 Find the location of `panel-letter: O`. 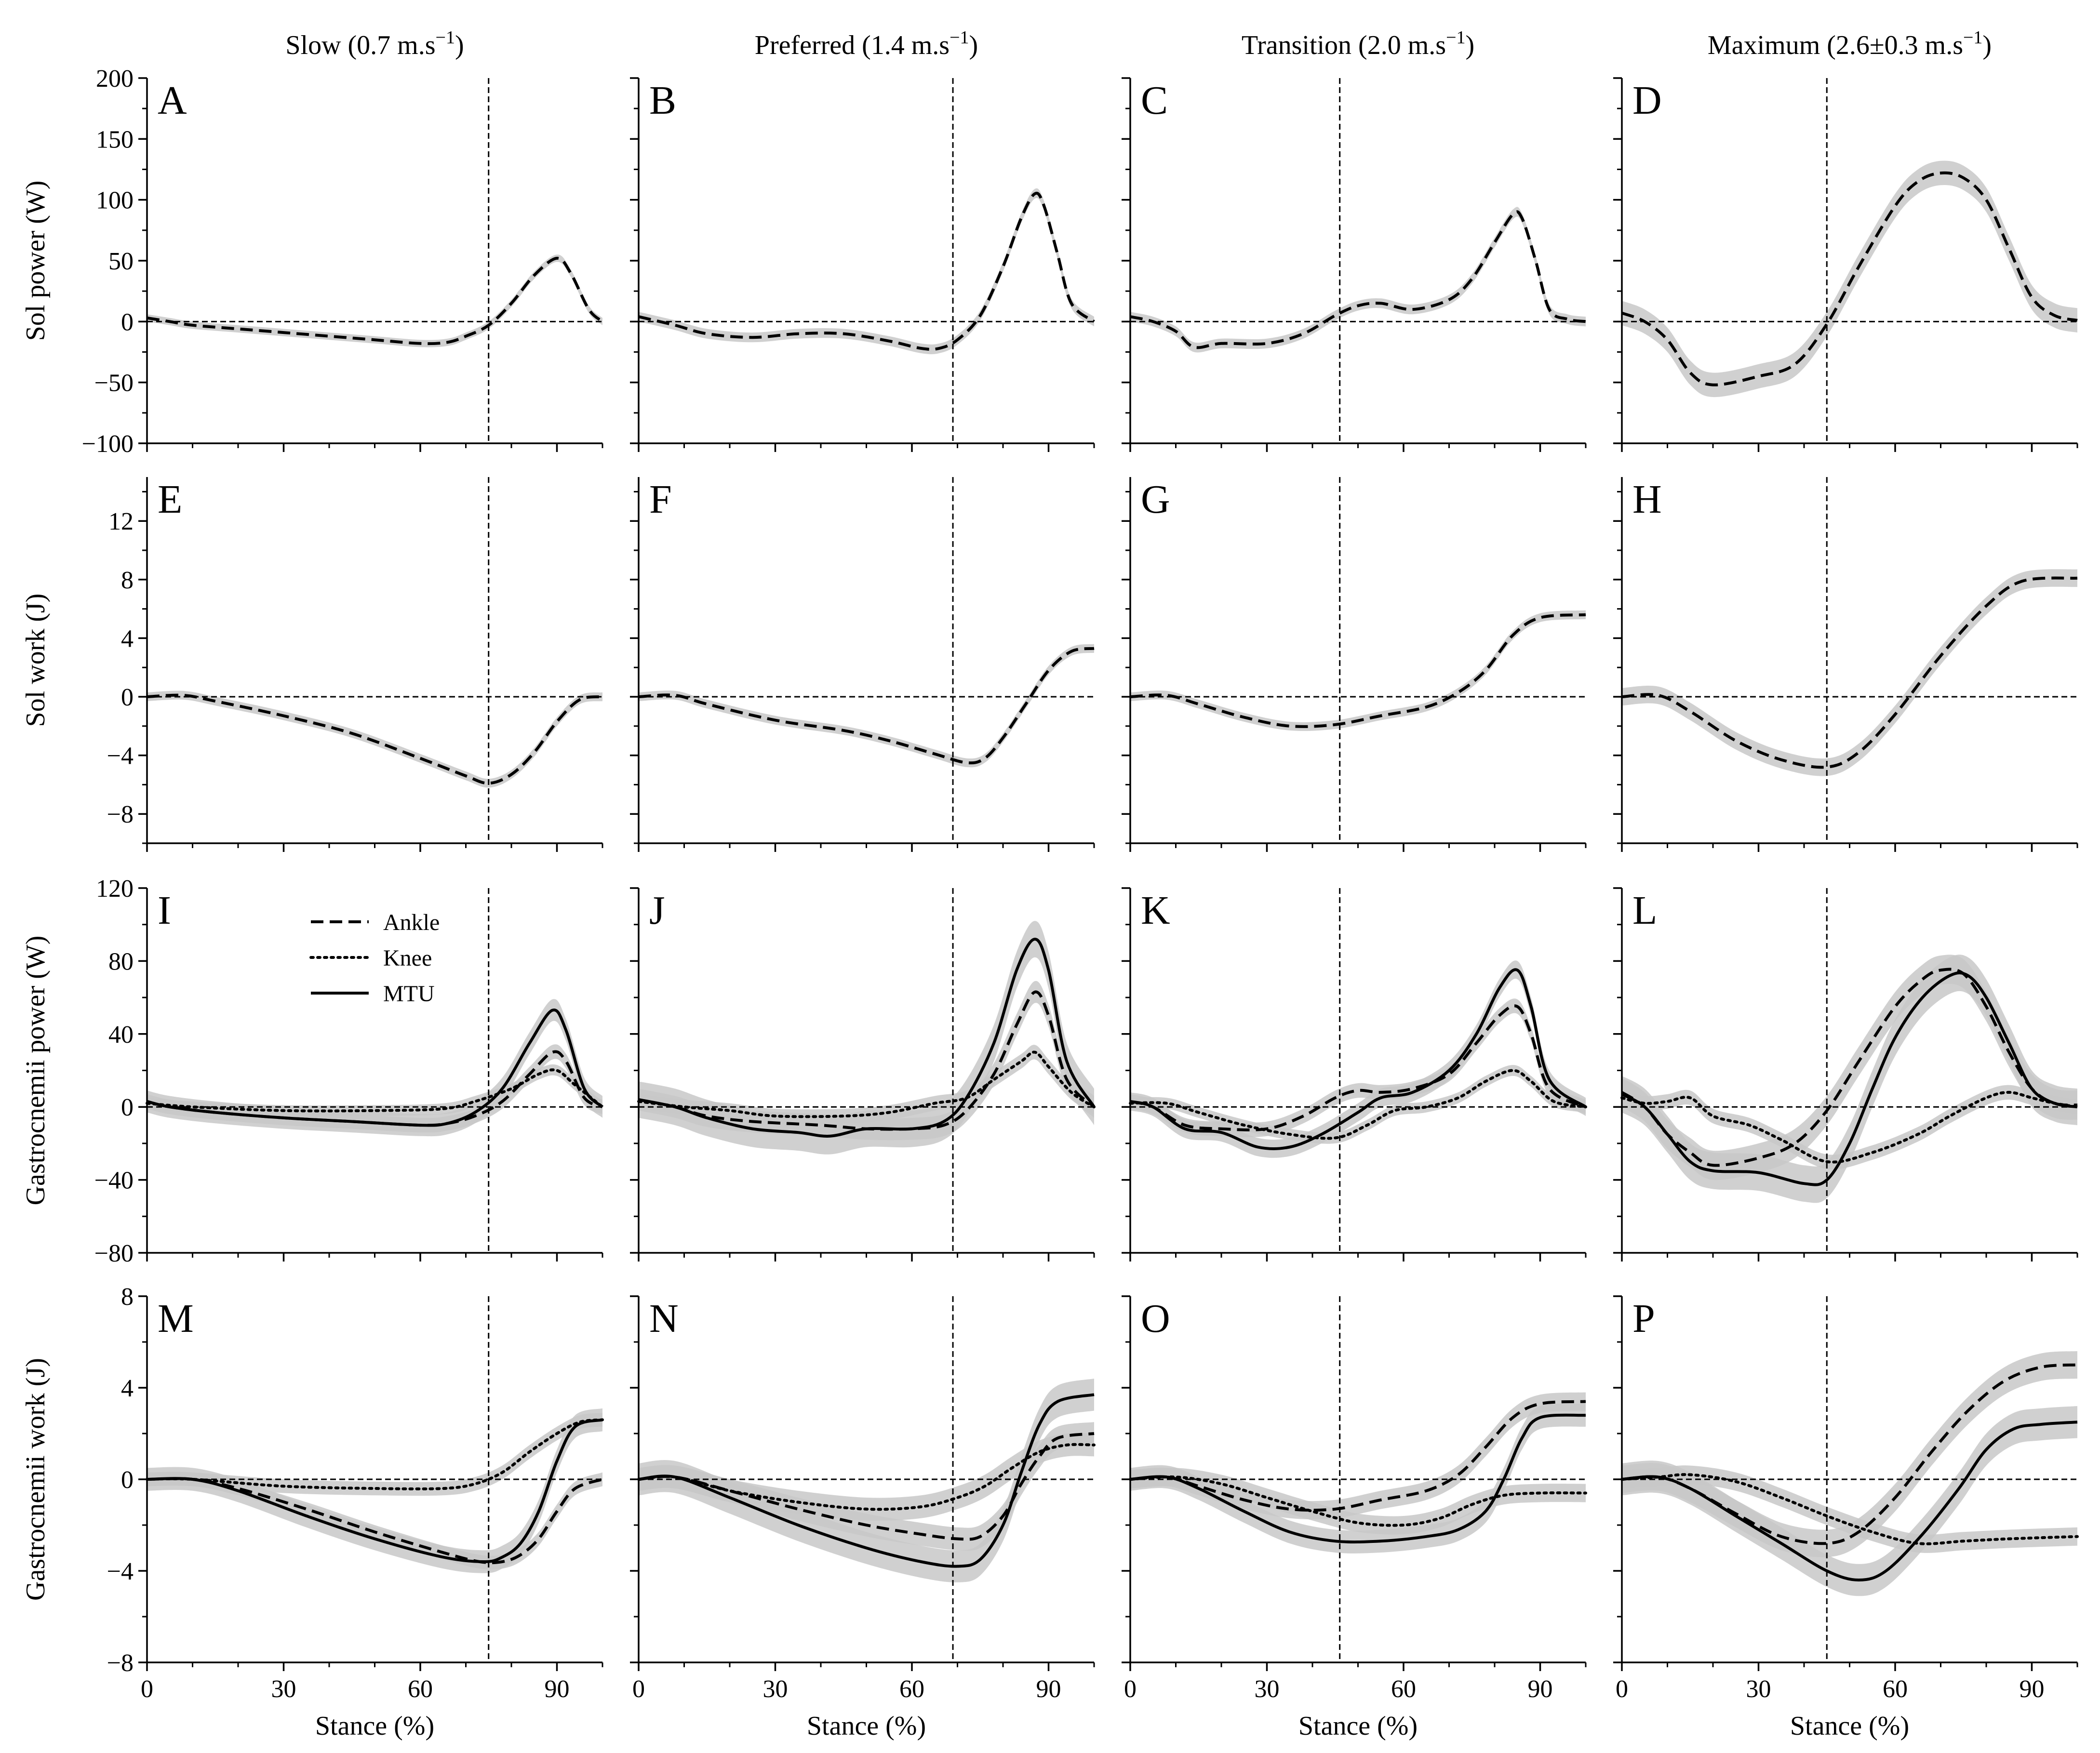

panel-letter: O is located at coordinates (1155, 1318).